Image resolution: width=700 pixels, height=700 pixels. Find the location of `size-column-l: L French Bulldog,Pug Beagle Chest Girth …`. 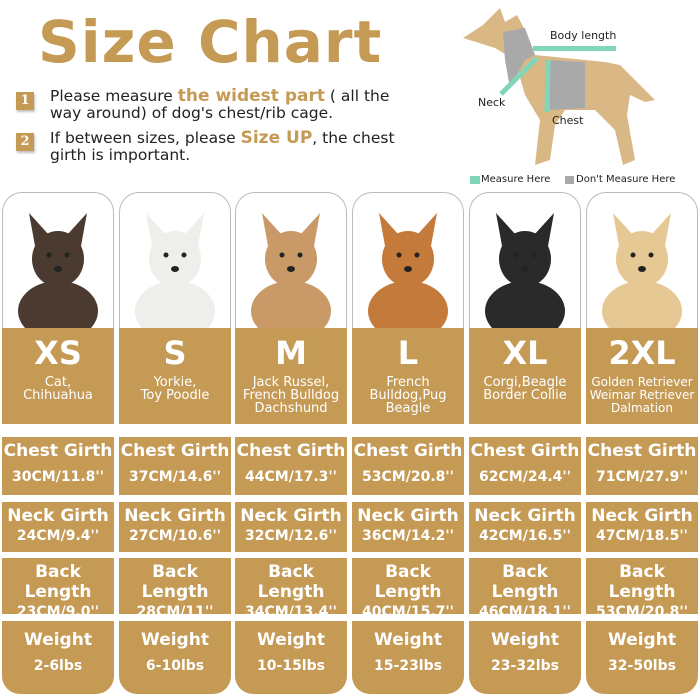

size-column-l: L French Bulldog,Pug Beagle Chest Girth … is located at coordinates (408, 443).